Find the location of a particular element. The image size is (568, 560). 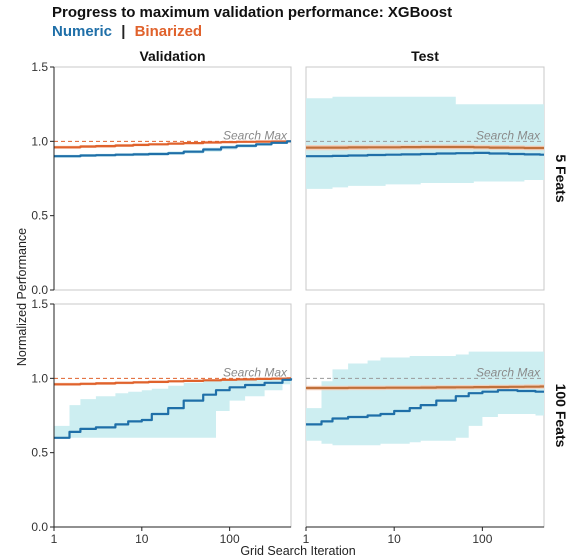

y-tick-label-1-3: 1.5 is located at coordinates (39, 304).